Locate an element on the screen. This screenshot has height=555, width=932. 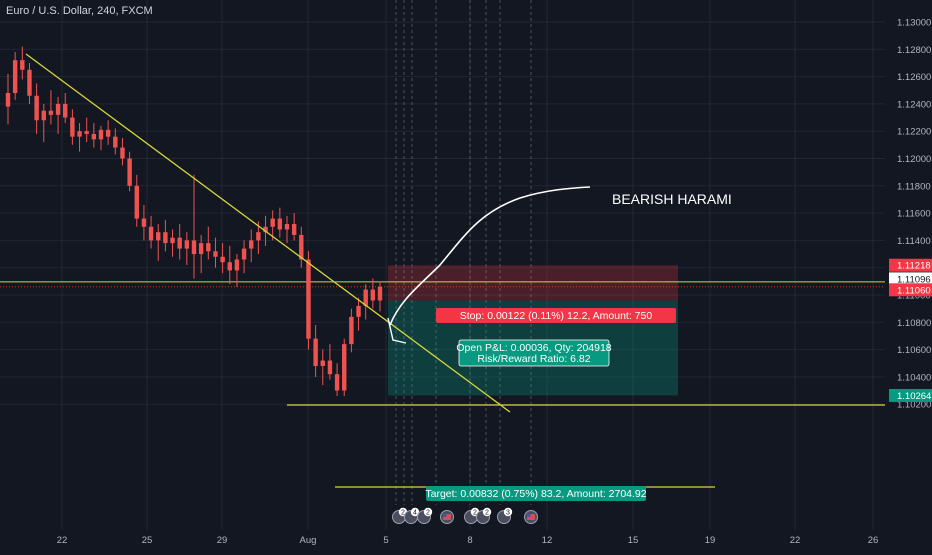
annotation-text: BEARISH HARAMI is located at coordinates (672, 199).